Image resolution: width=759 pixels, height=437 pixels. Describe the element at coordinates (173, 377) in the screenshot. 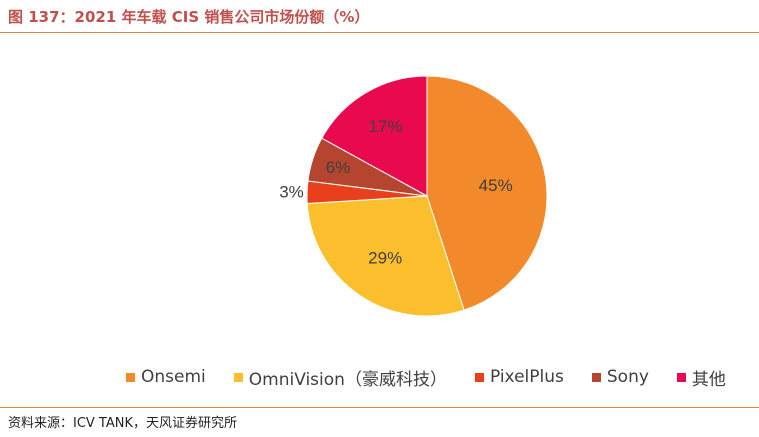

I see `legend-label: Onsemi` at that location.